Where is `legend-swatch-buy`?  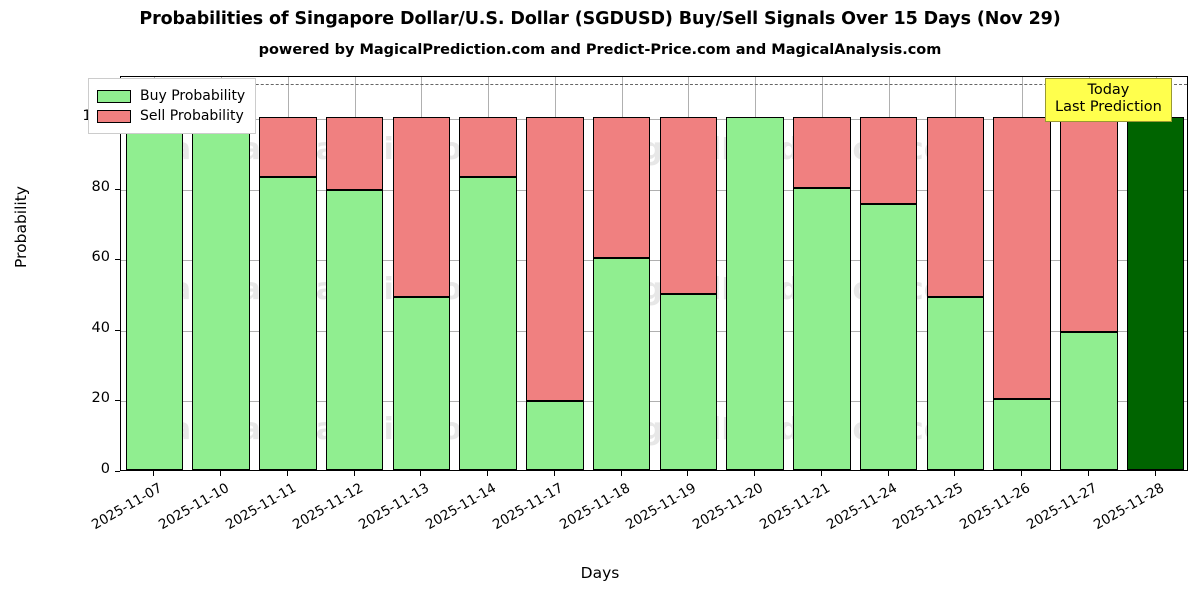 legend-swatch-buy is located at coordinates (114, 96).